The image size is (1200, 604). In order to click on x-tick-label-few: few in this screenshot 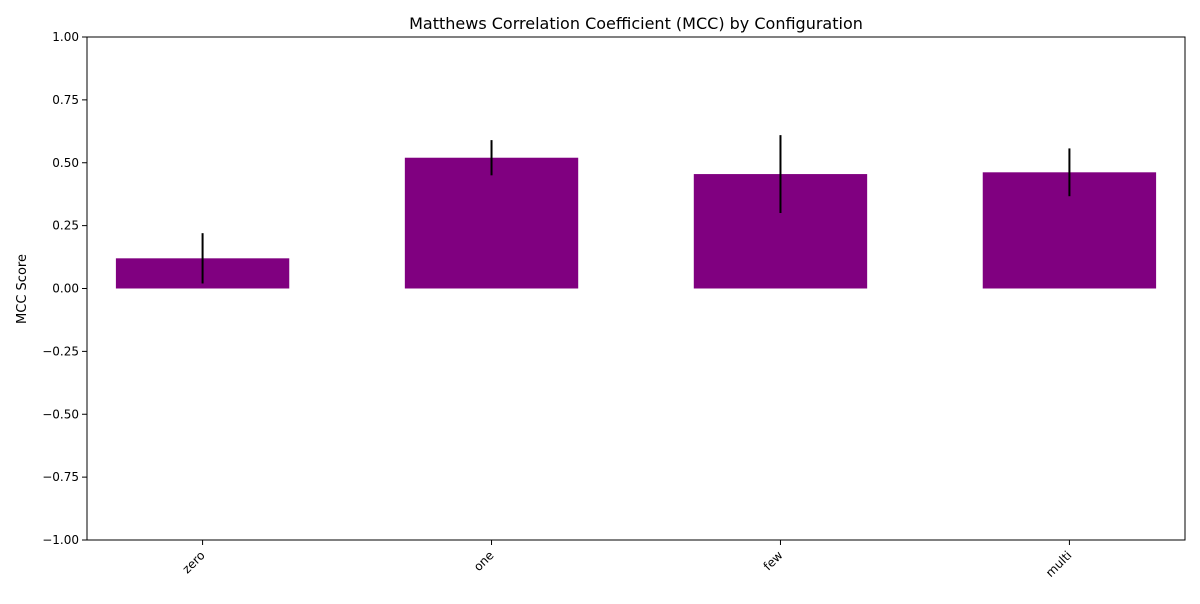, I will do `click(773, 560)`.